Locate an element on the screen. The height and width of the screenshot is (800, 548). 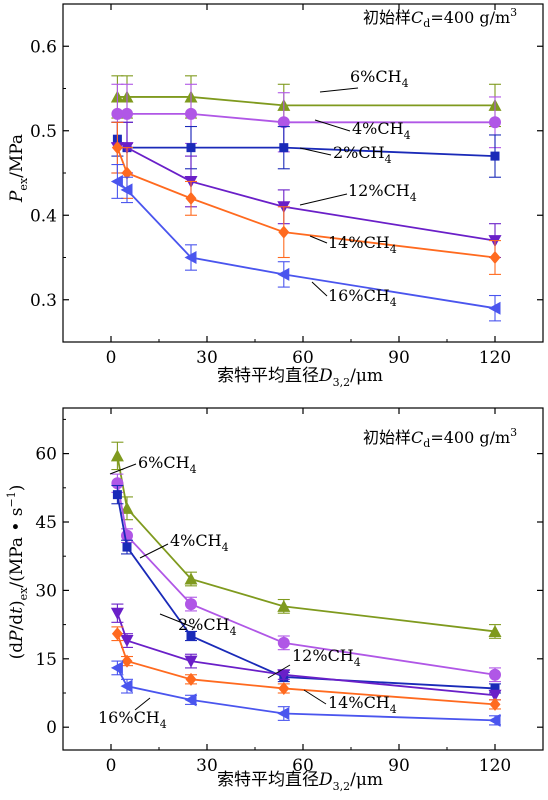
y-tick-label: 0 is located at coordinates (51, 728).